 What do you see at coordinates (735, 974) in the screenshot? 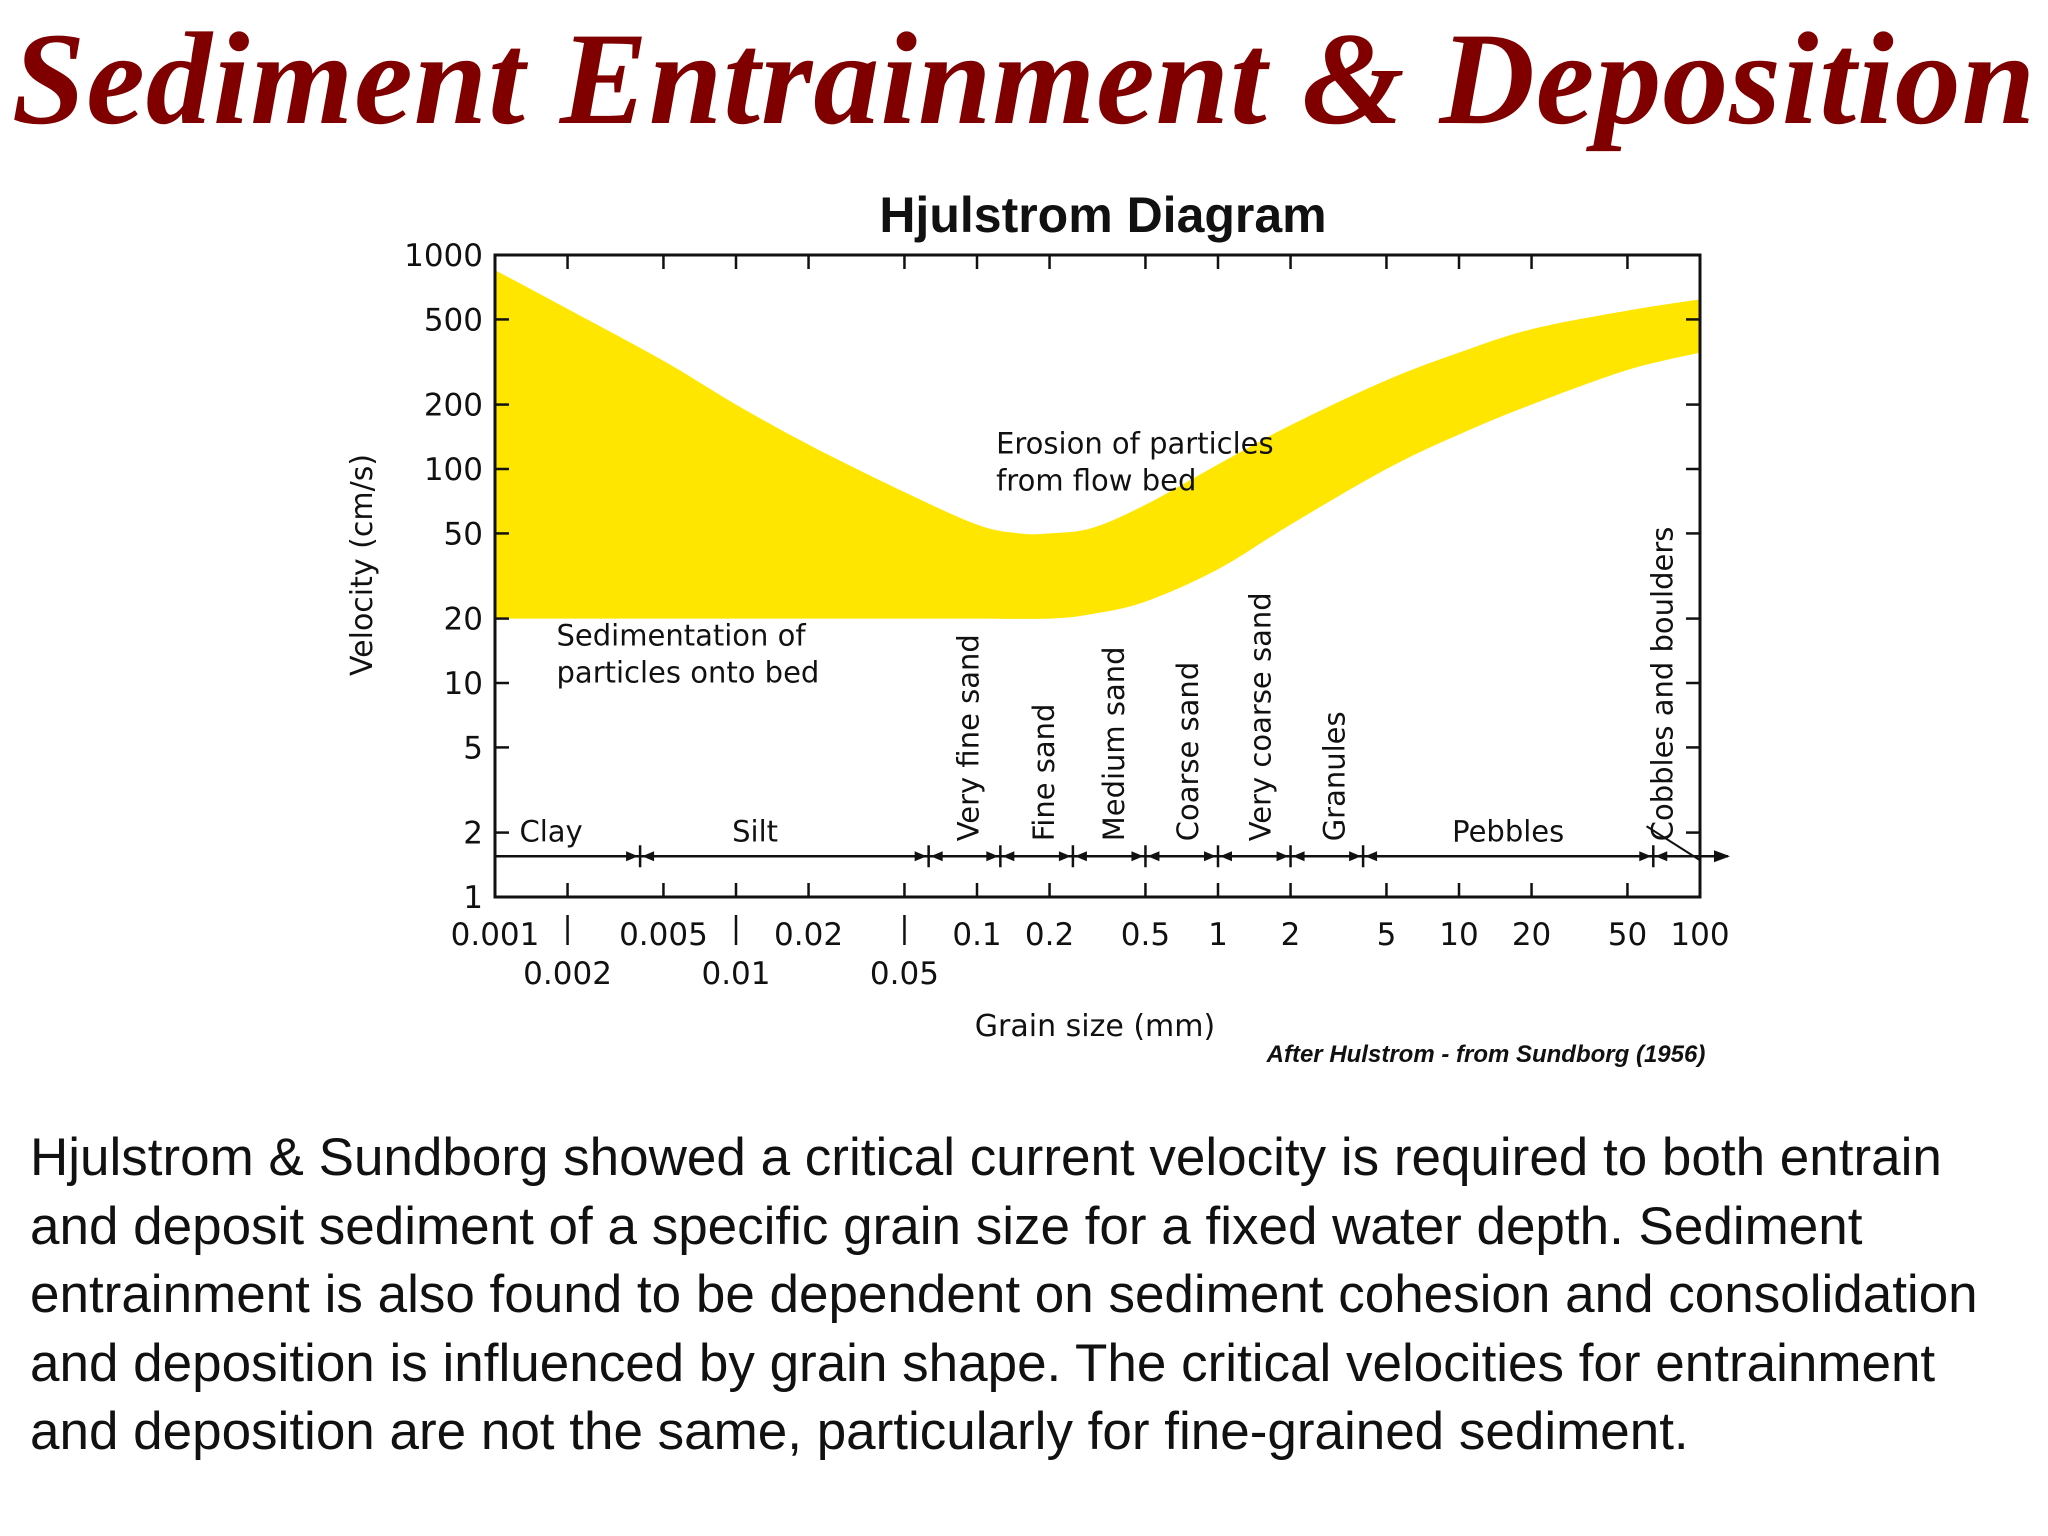
I see `x-tick-label: 0.01` at bounding box center [735, 974].